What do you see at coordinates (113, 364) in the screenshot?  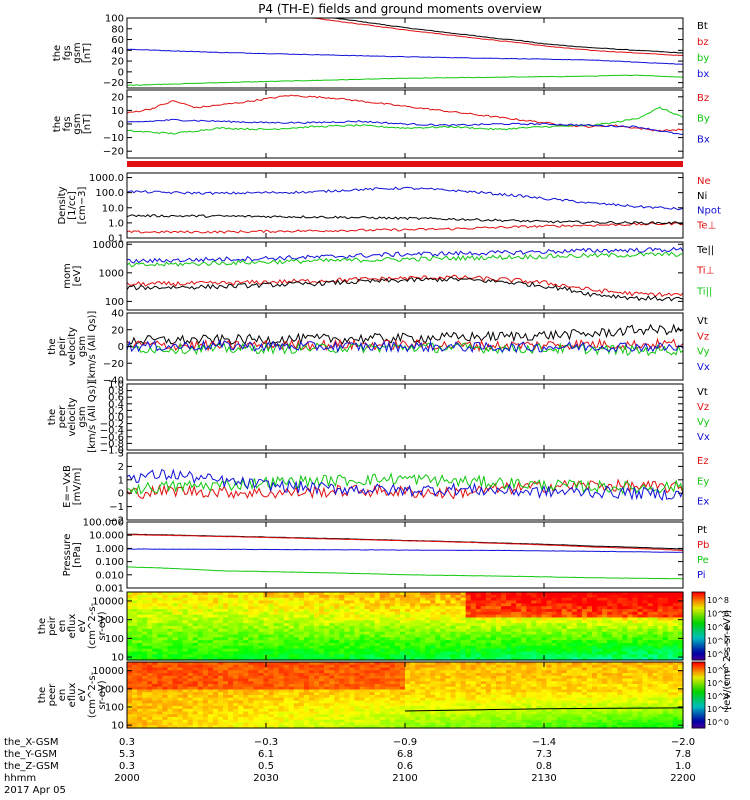 I see `y-tick-label: −20` at bounding box center [113, 364].